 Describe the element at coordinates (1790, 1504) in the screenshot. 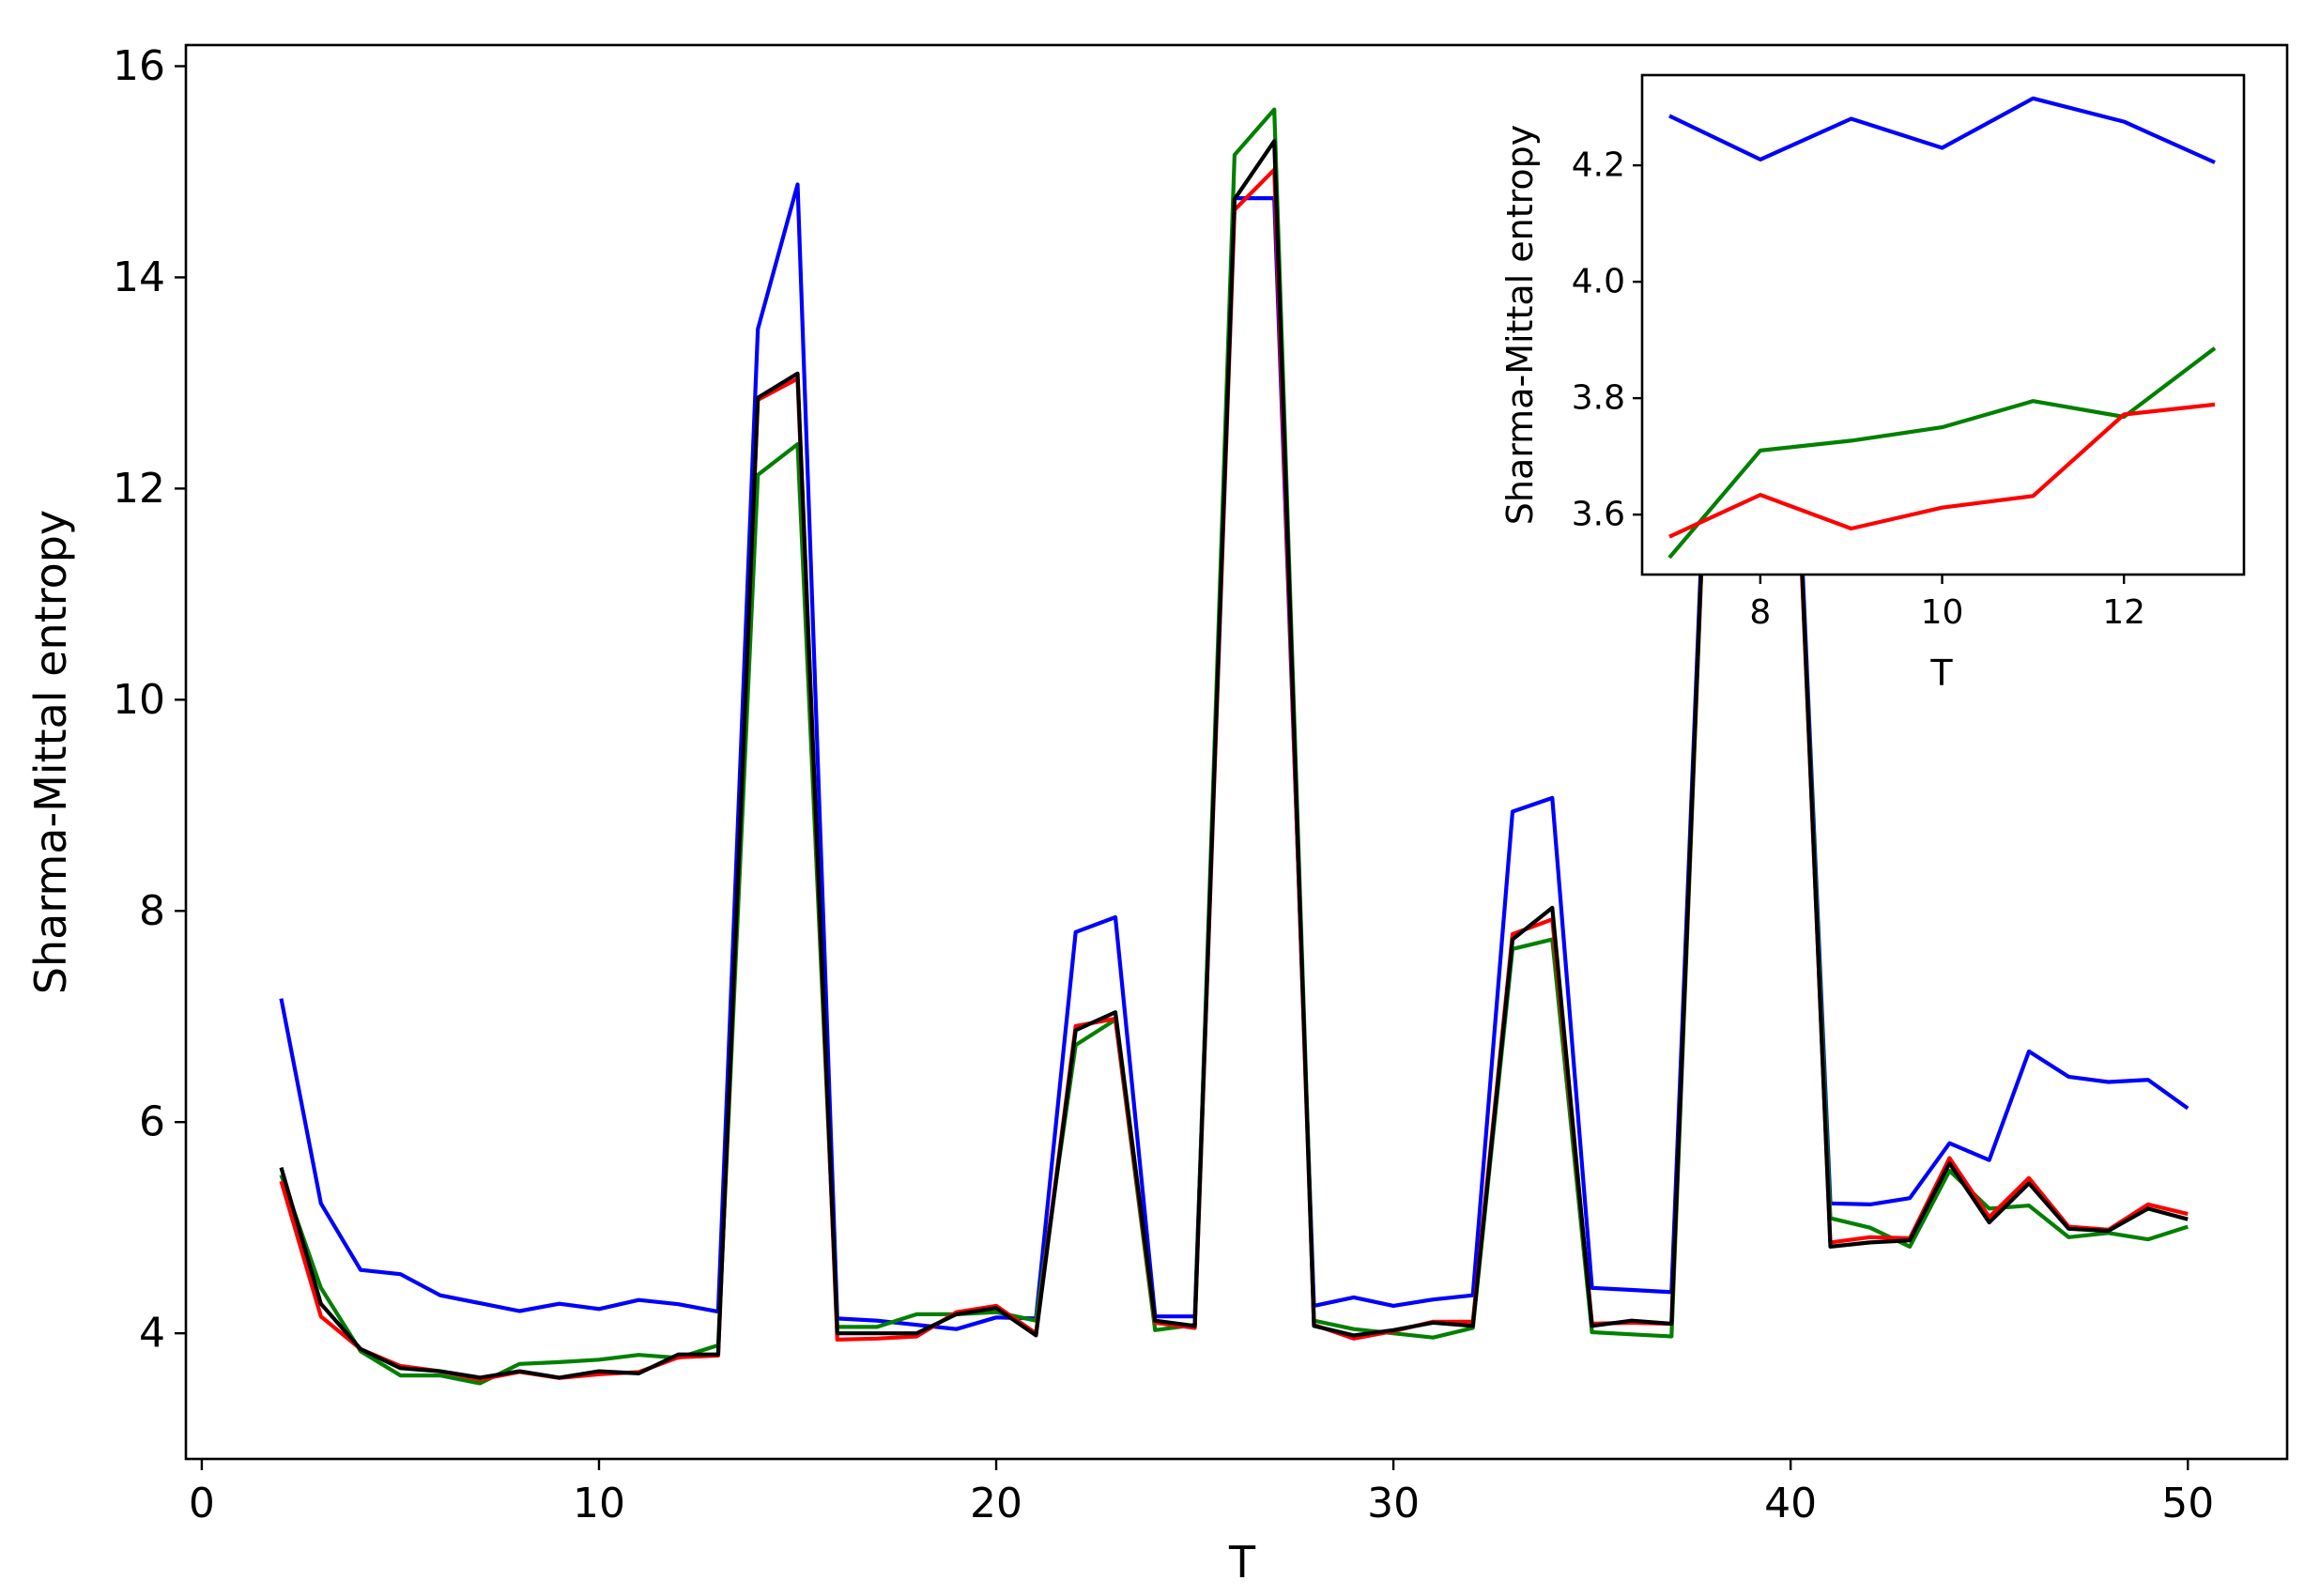

I see `x-tick-label: 40` at that location.